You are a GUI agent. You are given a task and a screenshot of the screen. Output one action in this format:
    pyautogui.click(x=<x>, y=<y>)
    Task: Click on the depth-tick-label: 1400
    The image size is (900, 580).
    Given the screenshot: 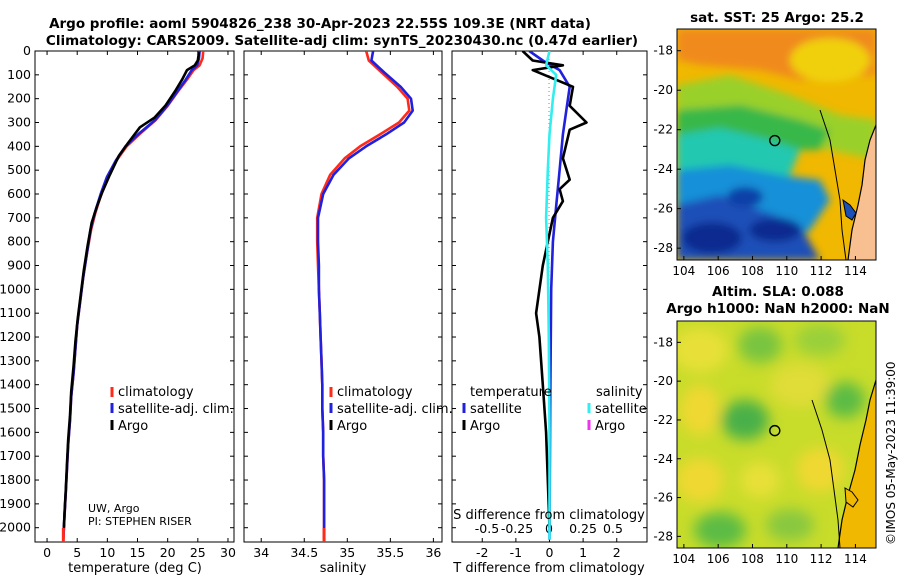 What is the action you would take?
    pyautogui.click(x=15, y=384)
    